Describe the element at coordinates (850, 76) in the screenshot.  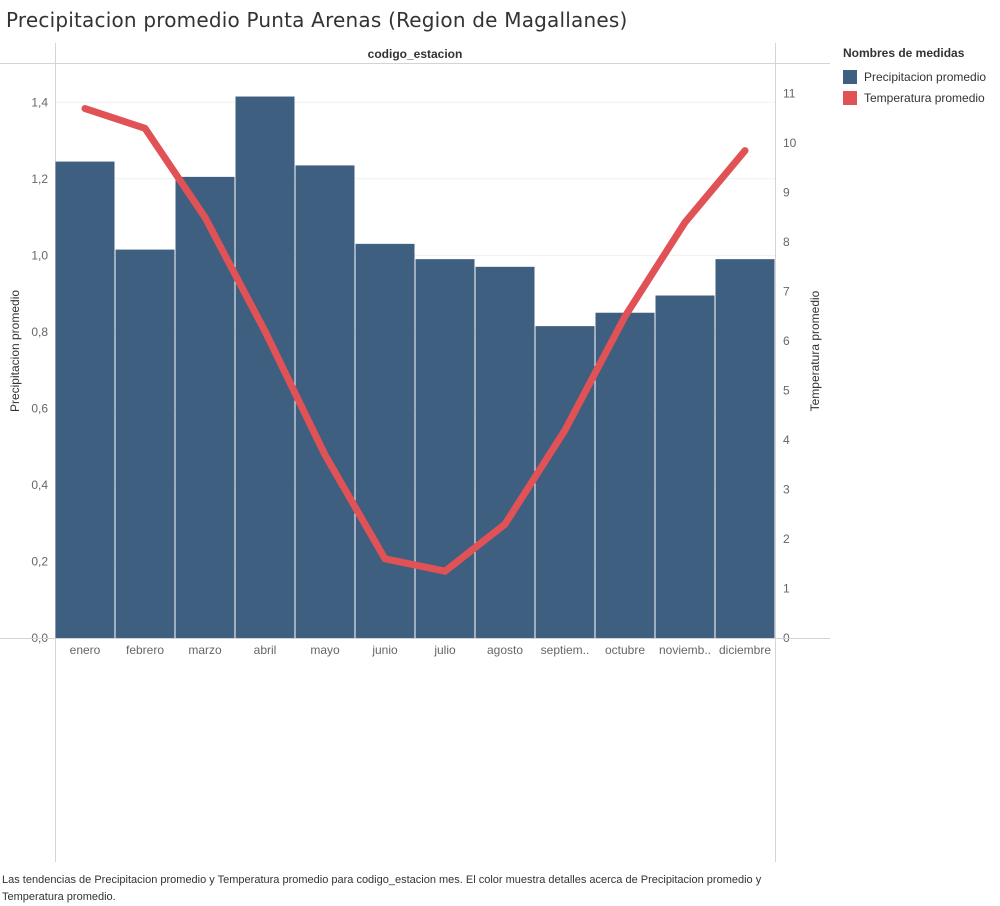
I see `legend-swatch-precipitacion` at that location.